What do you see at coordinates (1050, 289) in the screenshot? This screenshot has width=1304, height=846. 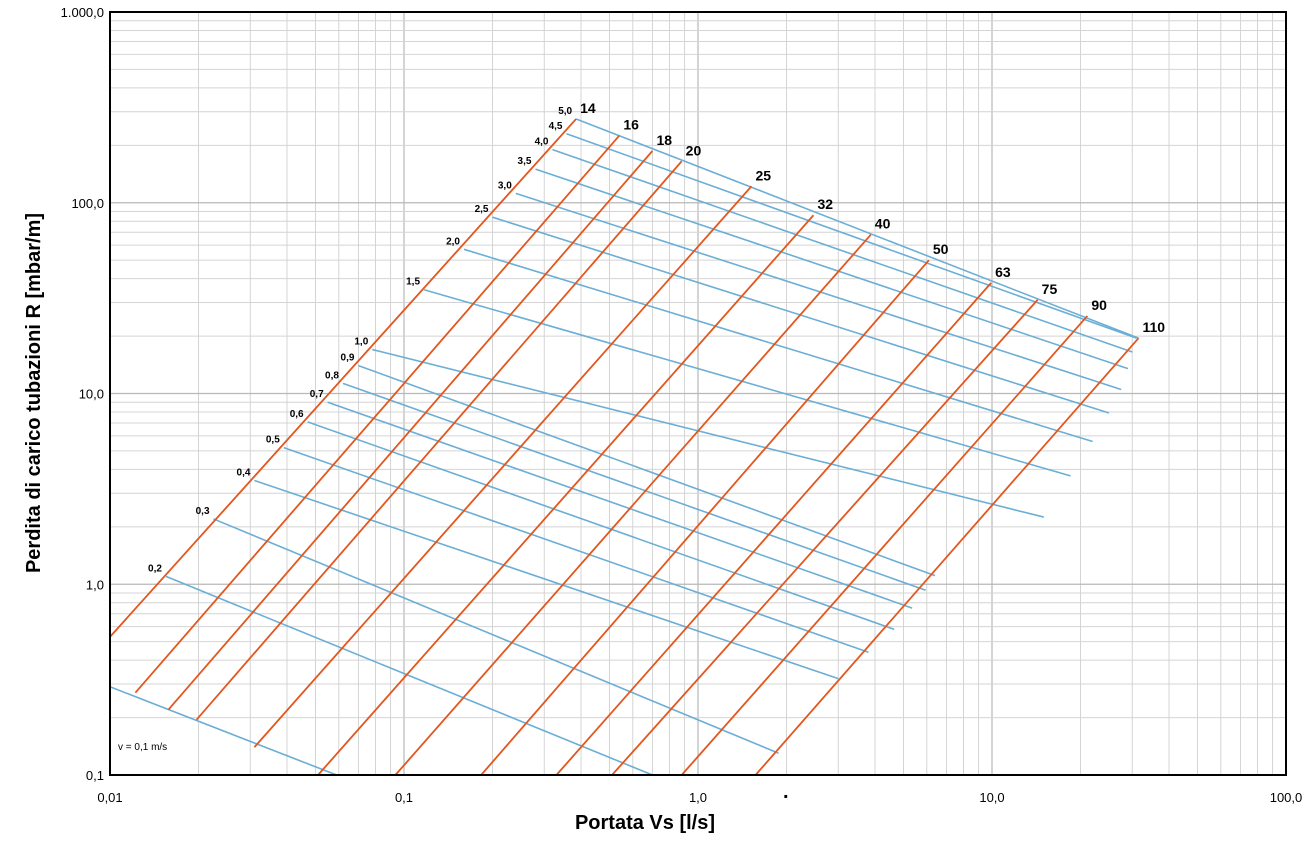 I see `diameter-label-75: 75` at bounding box center [1050, 289].